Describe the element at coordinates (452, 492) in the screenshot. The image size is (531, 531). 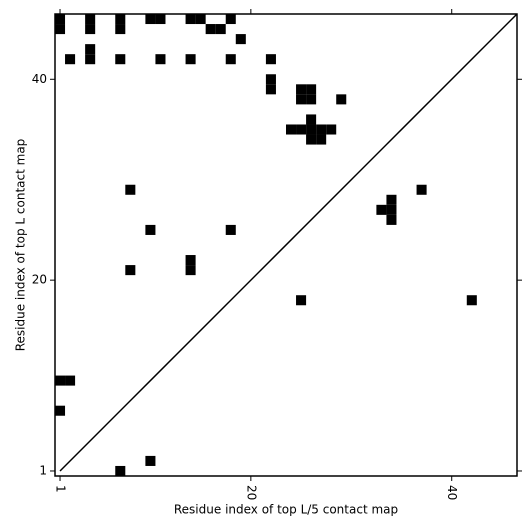
I see `x-tick-label: 40` at that location.